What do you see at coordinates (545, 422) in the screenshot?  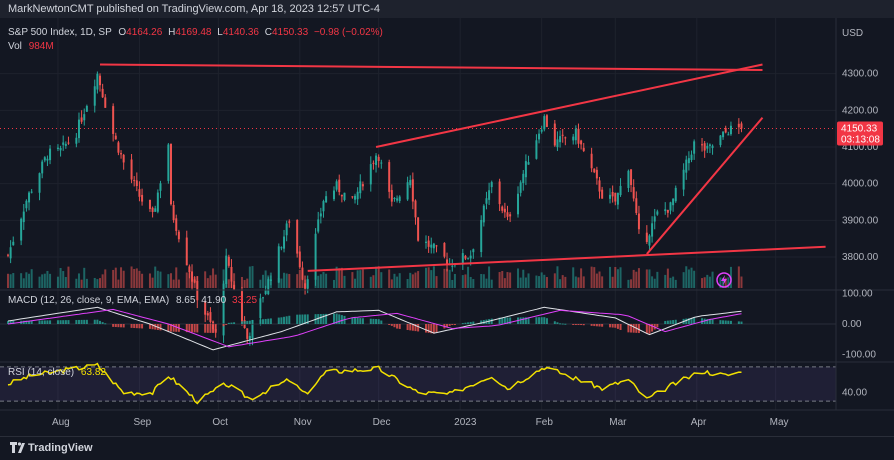 I see `time-tick-label: Feb` at bounding box center [545, 422].